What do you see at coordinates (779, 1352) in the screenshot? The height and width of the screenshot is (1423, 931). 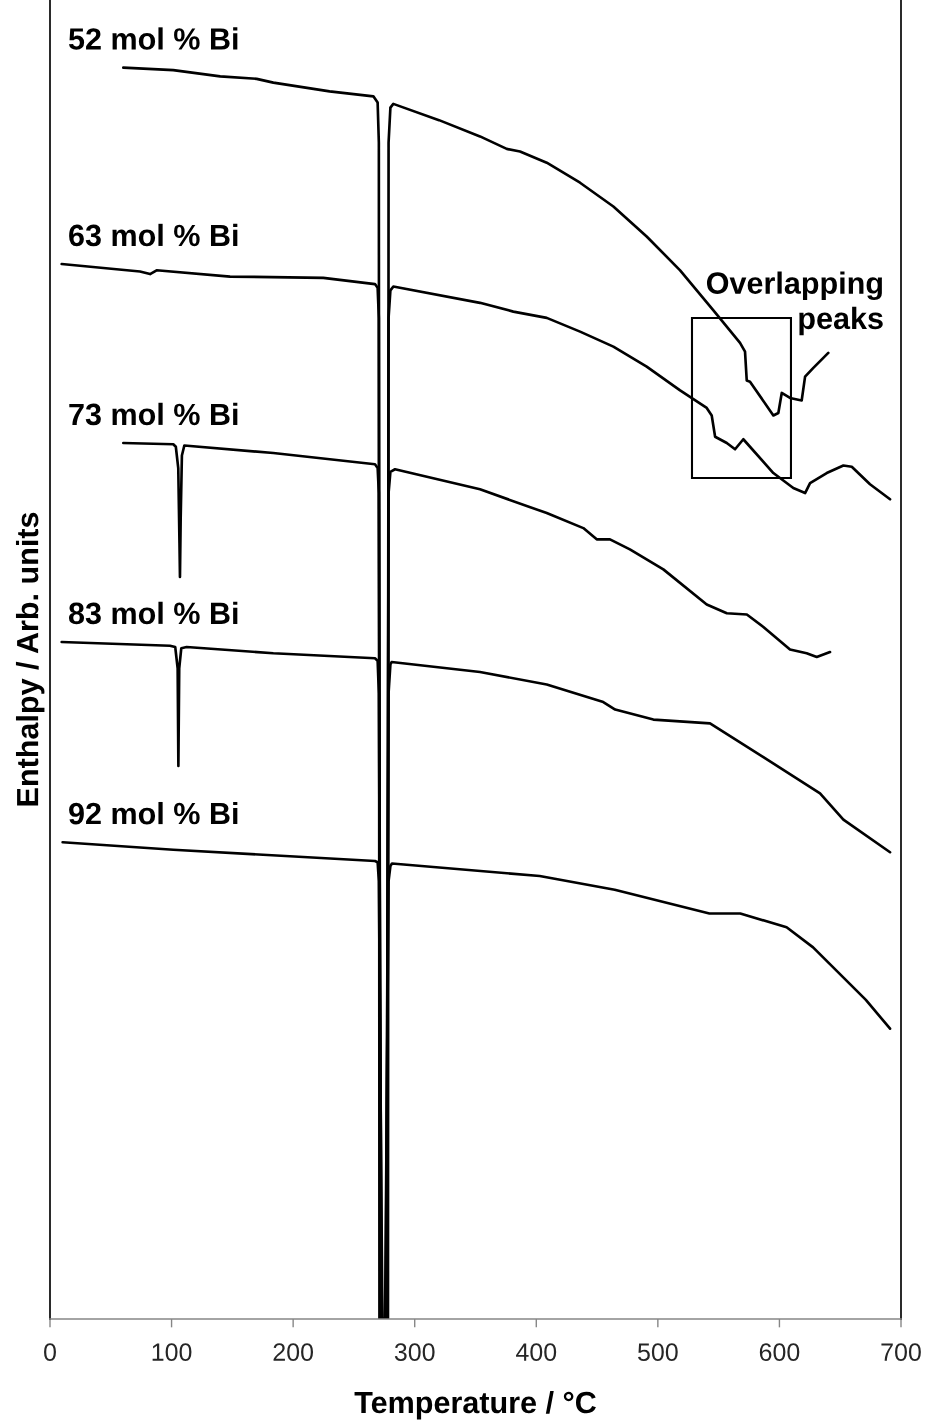 I see `x-tick-label: 600` at bounding box center [779, 1352].